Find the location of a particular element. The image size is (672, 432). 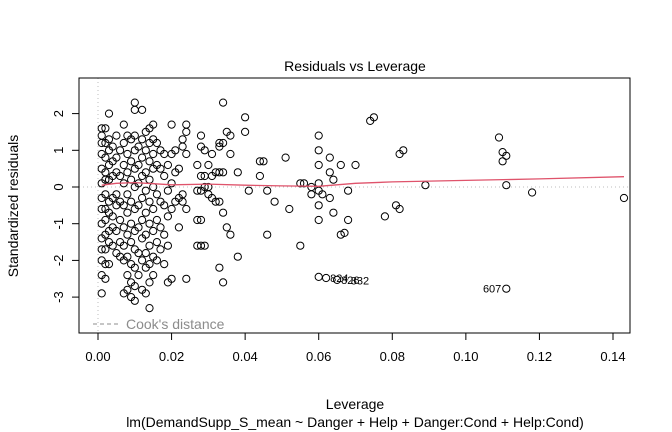

point-label-826: 826 is located at coordinates (350, 281).